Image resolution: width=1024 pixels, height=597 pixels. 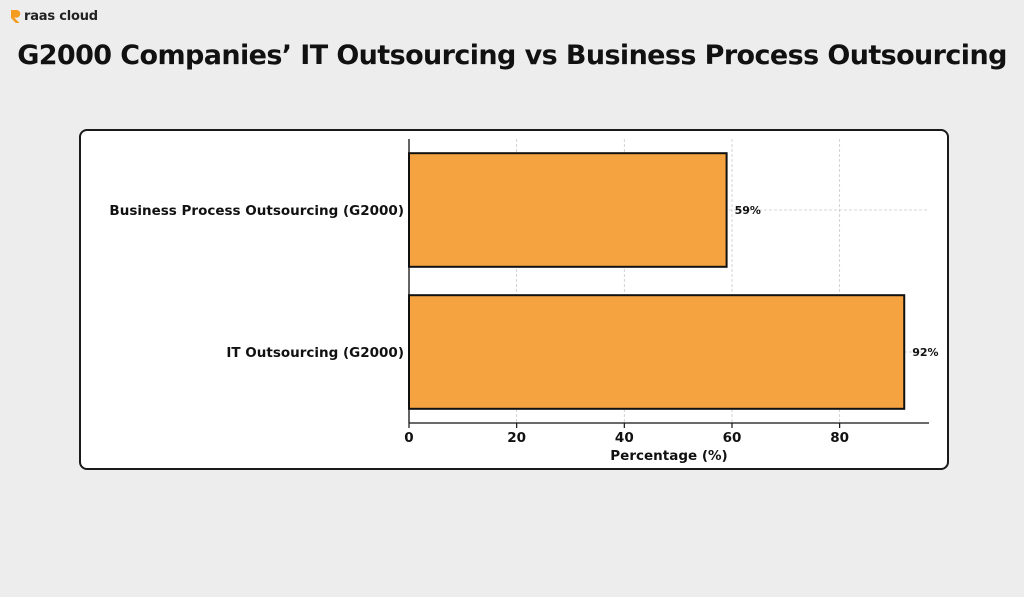 I want to click on data-label-1: 92%, so click(x=925, y=352).